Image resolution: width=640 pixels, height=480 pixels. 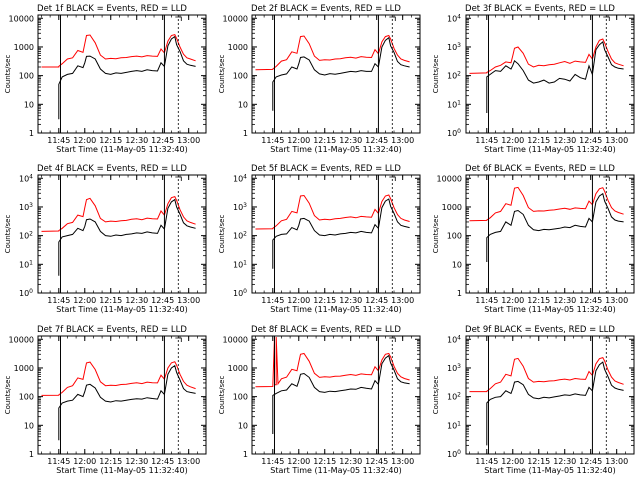 I want to click on panel-title: Det 2f BLACK = Events, RED = LLD, so click(x=326, y=9).